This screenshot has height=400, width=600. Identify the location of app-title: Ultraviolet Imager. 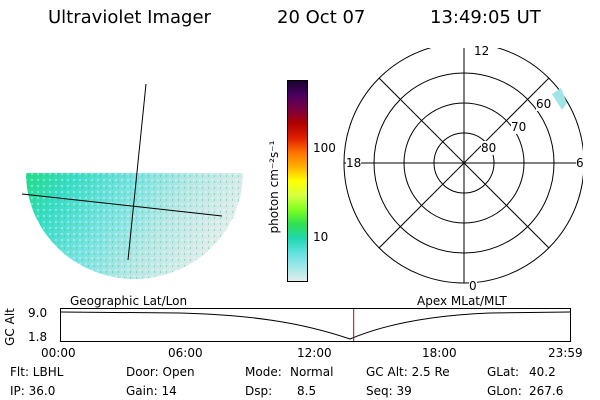
(129, 17).